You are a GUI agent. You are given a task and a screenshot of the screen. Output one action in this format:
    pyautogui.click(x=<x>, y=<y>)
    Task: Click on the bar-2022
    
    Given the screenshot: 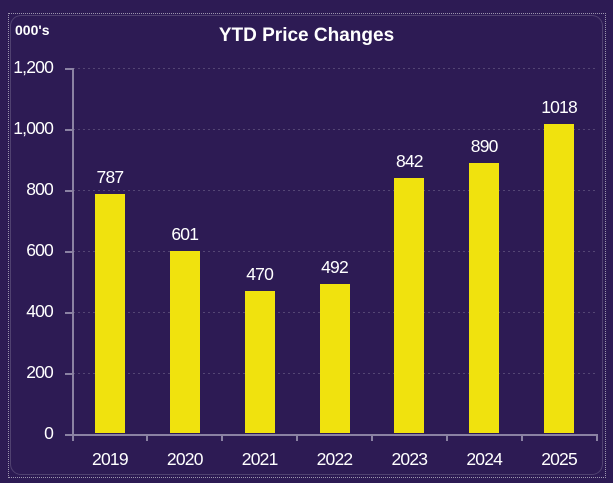 What is the action you would take?
    pyautogui.click(x=334, y=359)
    